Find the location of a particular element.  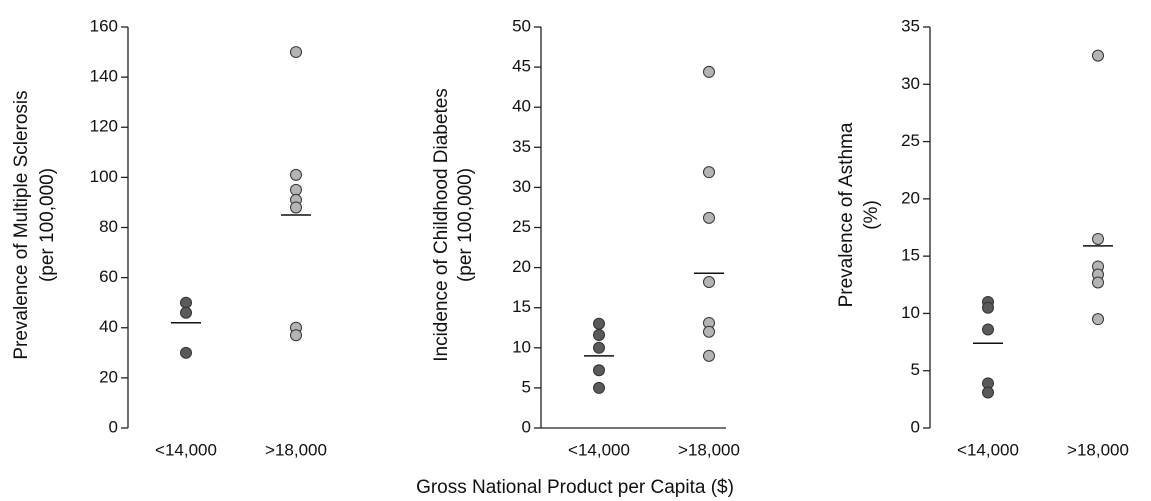

y-tick-label: 160 is located at coordinates (104, 25).